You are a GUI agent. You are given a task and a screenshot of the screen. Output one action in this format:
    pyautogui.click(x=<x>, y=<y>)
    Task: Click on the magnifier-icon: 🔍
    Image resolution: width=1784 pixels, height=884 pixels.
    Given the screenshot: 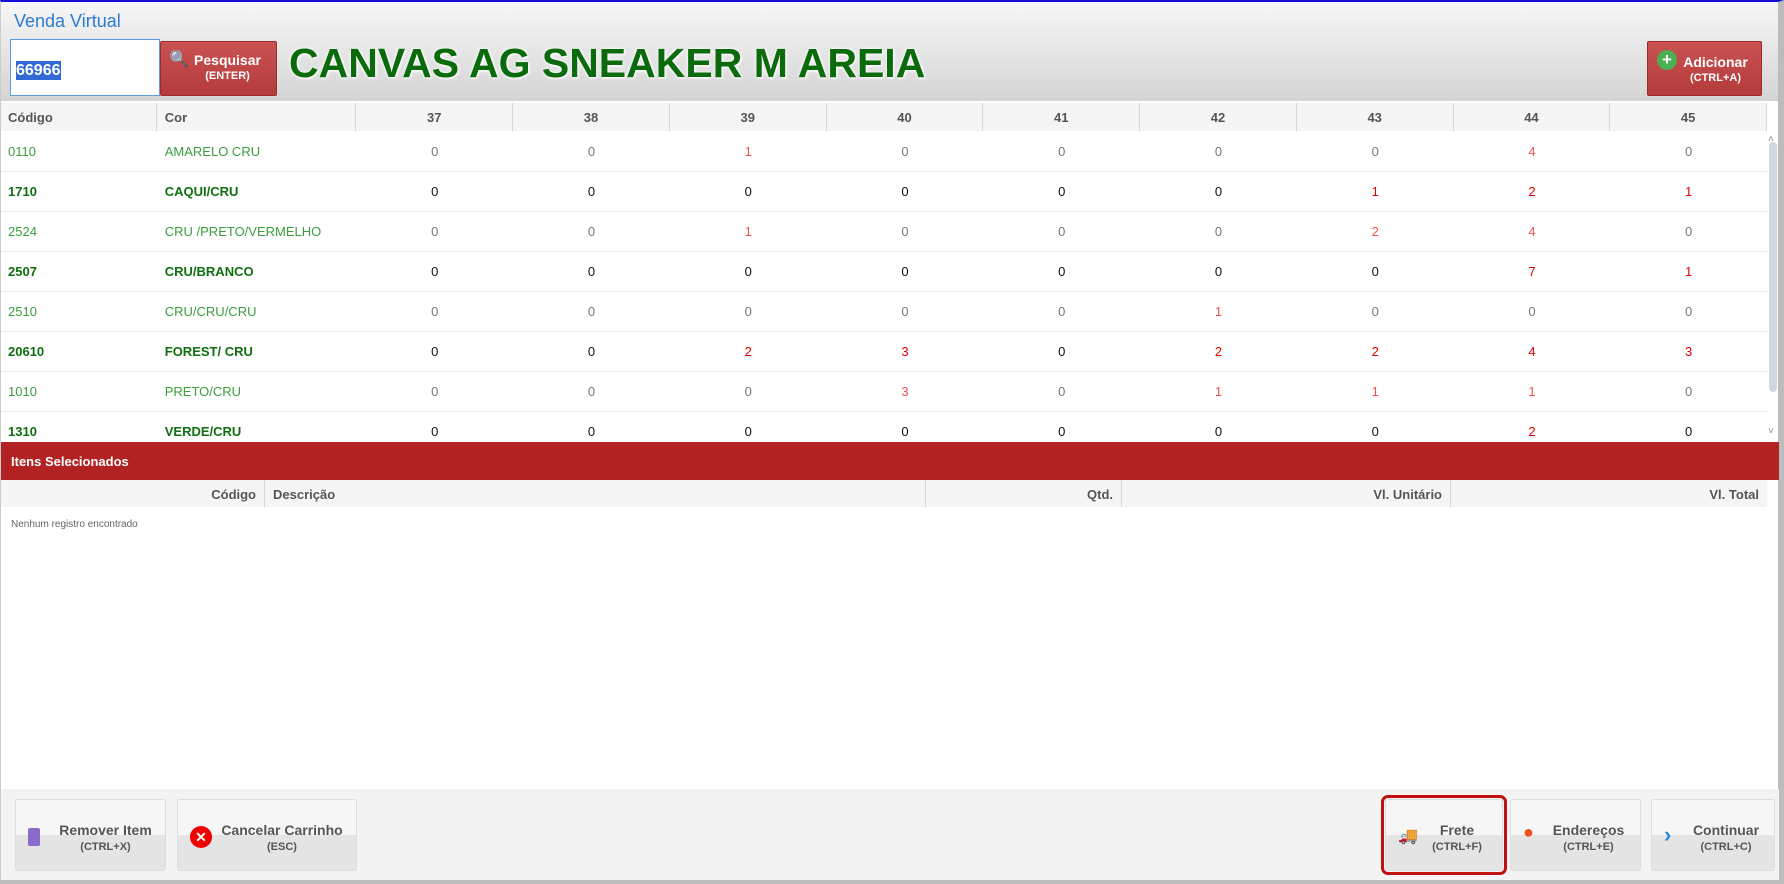 What is the action you would take?
    pyautogui.click(x=179, y=59)
    